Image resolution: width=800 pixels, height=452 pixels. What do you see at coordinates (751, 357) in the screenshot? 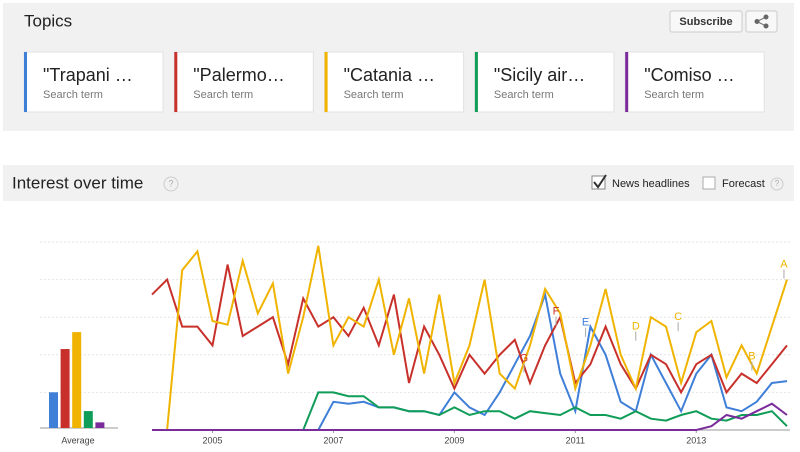
I see `annotation-label: B` at bounding box center [751, 357].